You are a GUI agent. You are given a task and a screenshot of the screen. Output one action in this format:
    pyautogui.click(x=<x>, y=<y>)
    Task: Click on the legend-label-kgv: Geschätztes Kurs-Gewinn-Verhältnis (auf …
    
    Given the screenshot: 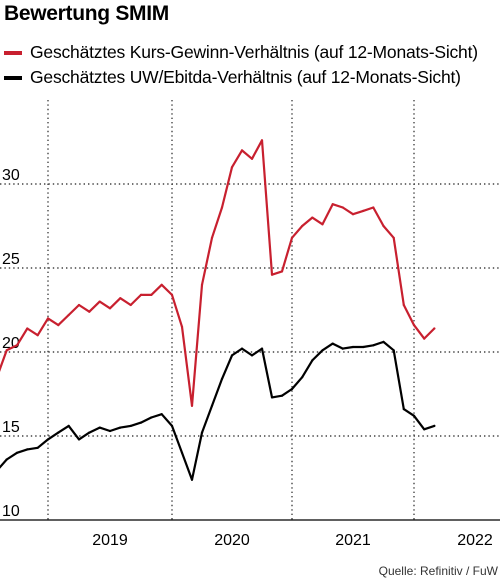 What is the action you would take?
    pyautogui.click(x=254, y=52)
    